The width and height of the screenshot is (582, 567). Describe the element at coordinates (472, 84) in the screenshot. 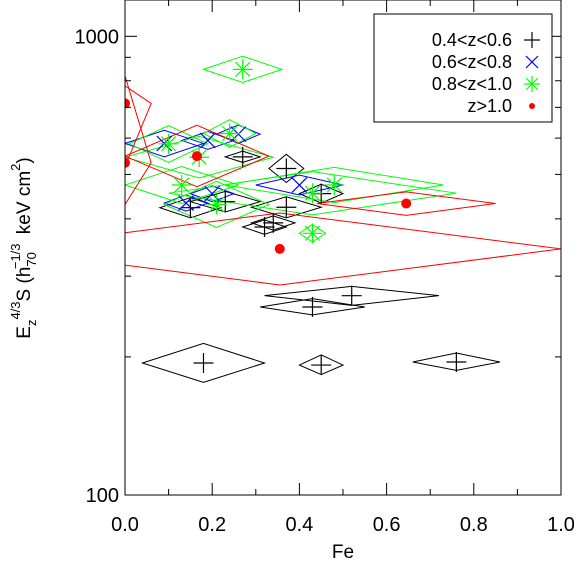

I see `legend-label: 0.8<z<1.0` at that location.